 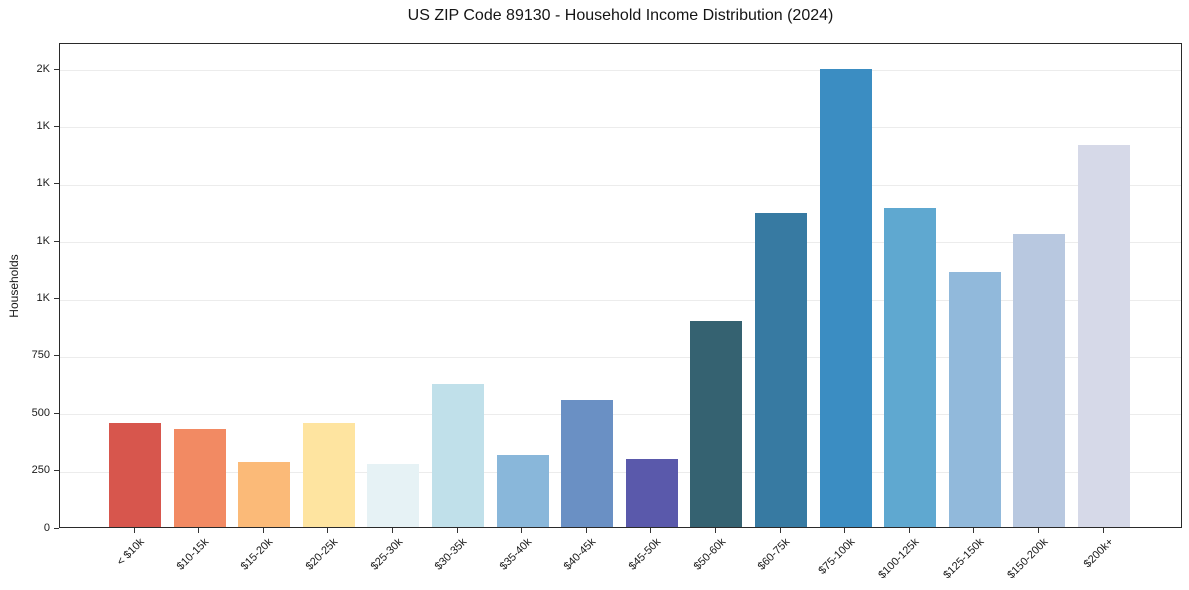 I want to click on y-axis-label: Households, so click(x=14, y=286).